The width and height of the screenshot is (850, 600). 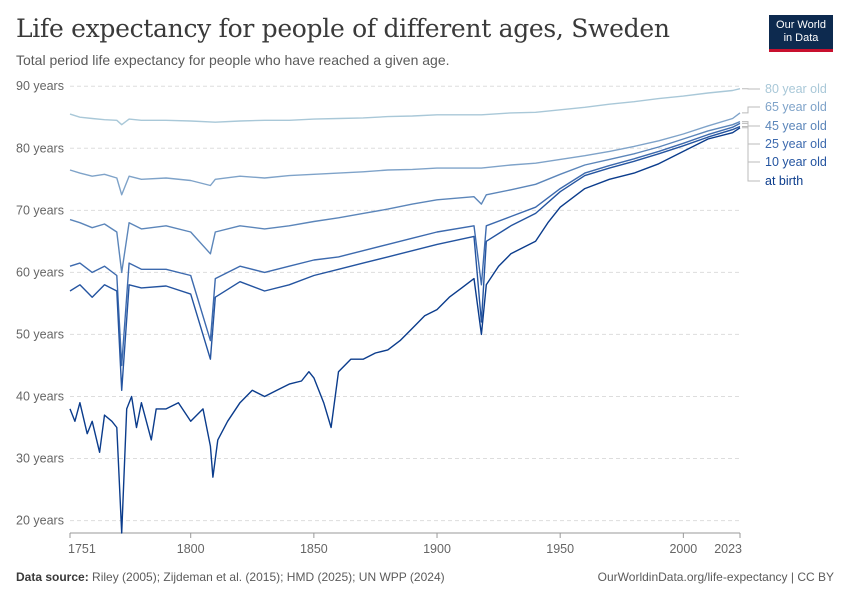 I want to click on owid-logo: Our World in Data, so click(x=801, y=33).